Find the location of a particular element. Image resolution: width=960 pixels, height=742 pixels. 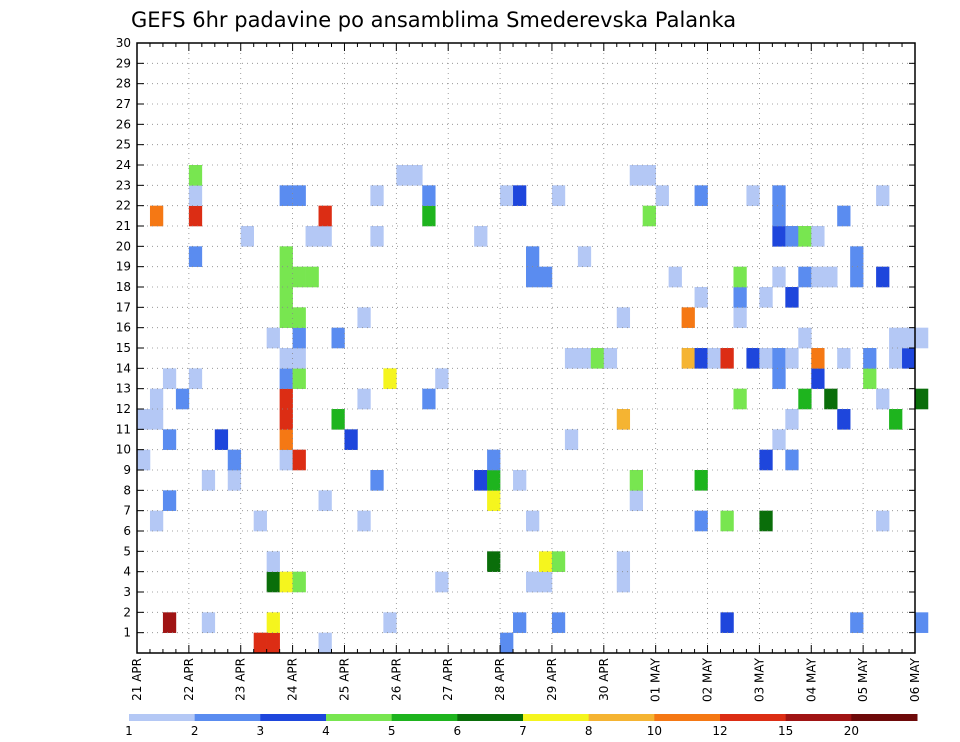

y-tick-label: 19 is located at coordinates (123, 267).